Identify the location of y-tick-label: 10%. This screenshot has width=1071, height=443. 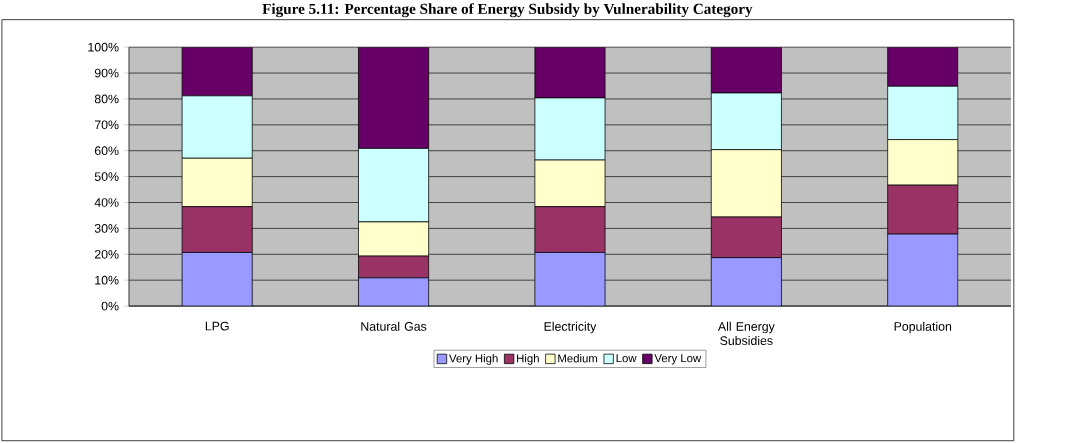
(107, 280).